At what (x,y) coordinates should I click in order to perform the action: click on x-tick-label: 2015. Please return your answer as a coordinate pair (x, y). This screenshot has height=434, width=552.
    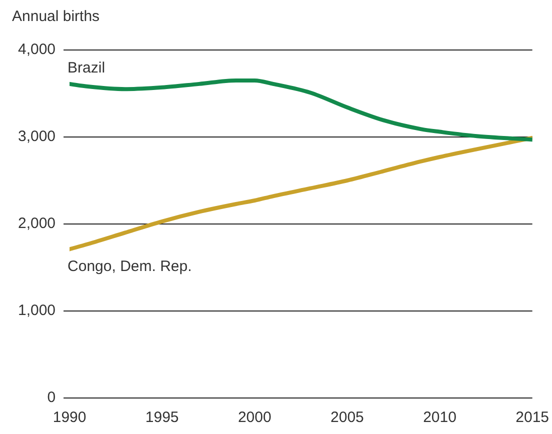
    Looking at the image, I should click on (533, 417).